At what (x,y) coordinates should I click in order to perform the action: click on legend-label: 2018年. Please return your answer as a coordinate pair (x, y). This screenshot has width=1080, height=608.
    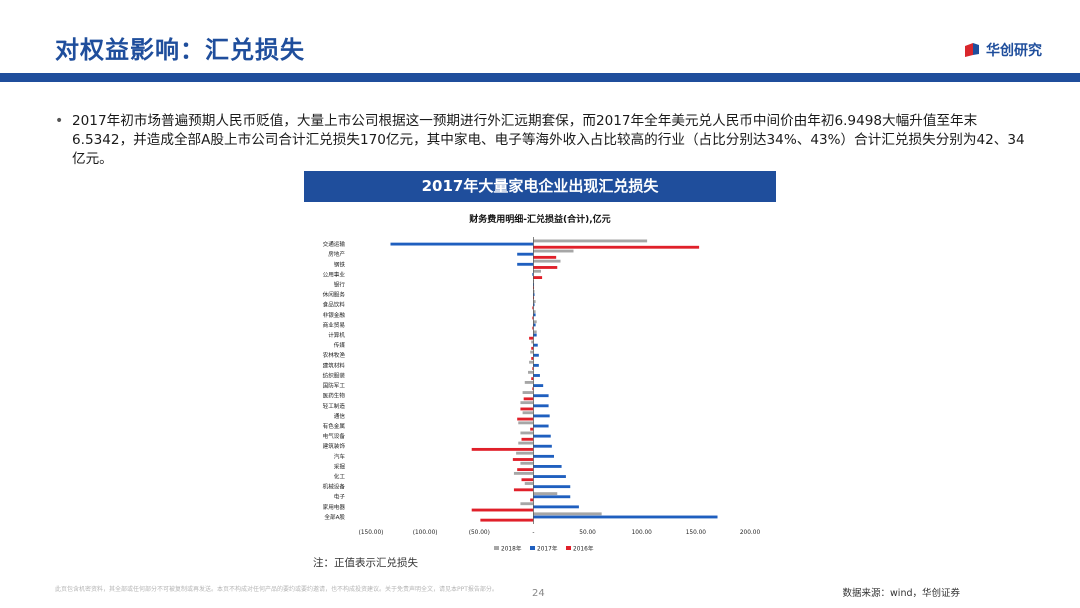
    Looking at the image, I should click on (511, 549).